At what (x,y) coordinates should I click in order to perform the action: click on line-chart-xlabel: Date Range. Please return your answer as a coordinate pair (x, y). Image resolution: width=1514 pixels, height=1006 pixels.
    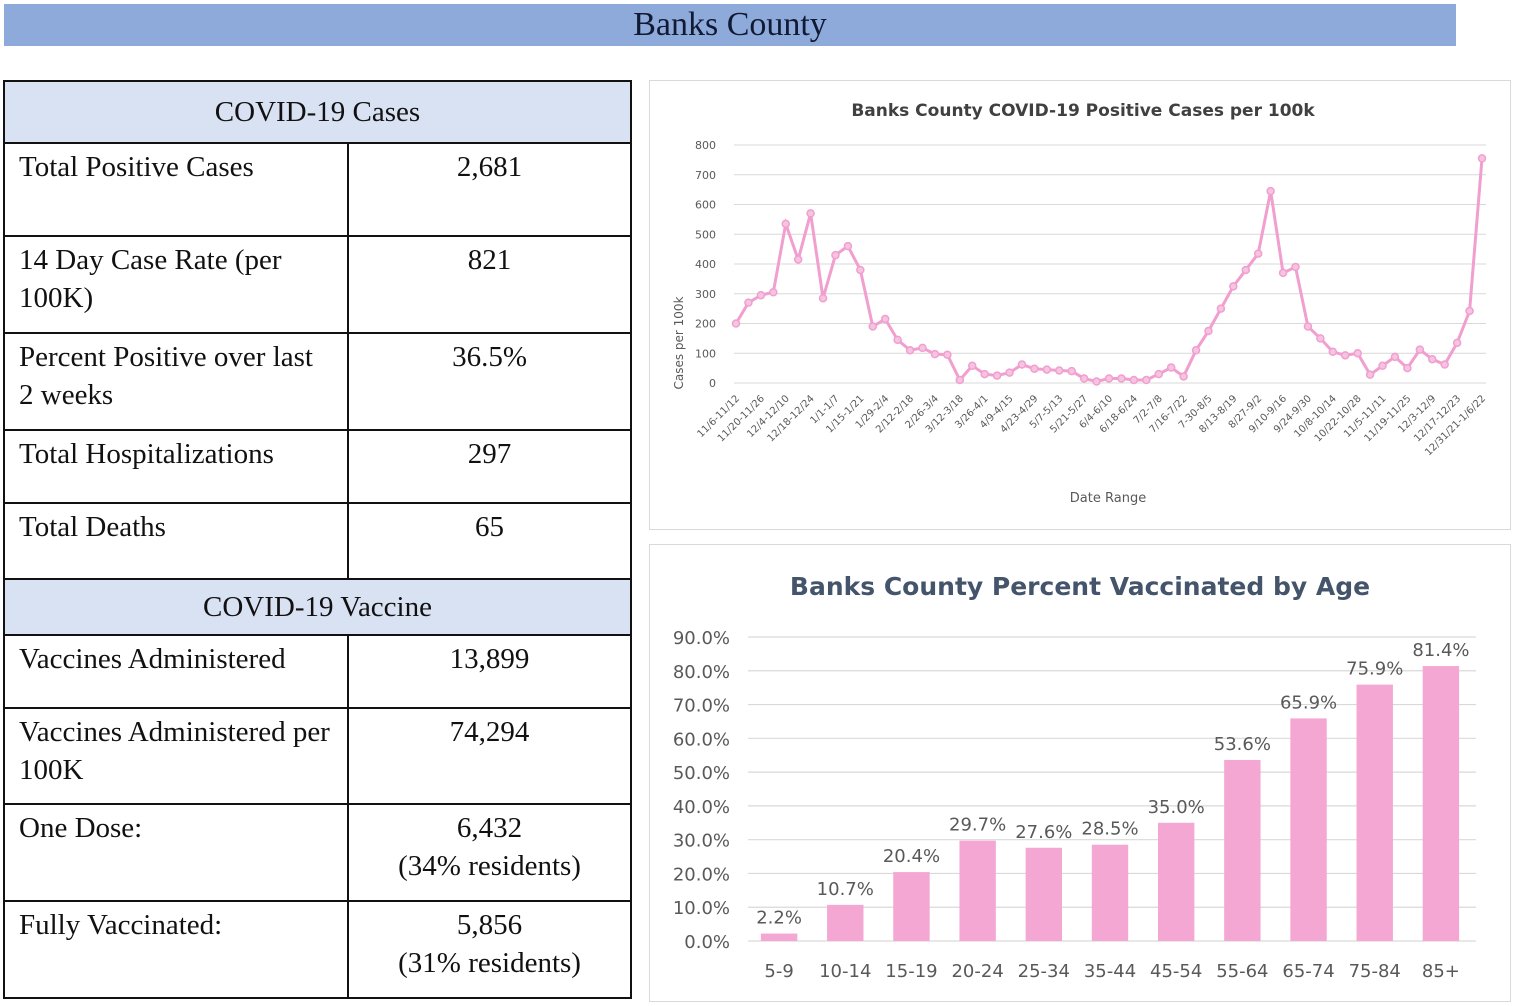
    Looking at the image, I should click on (1108, 498).